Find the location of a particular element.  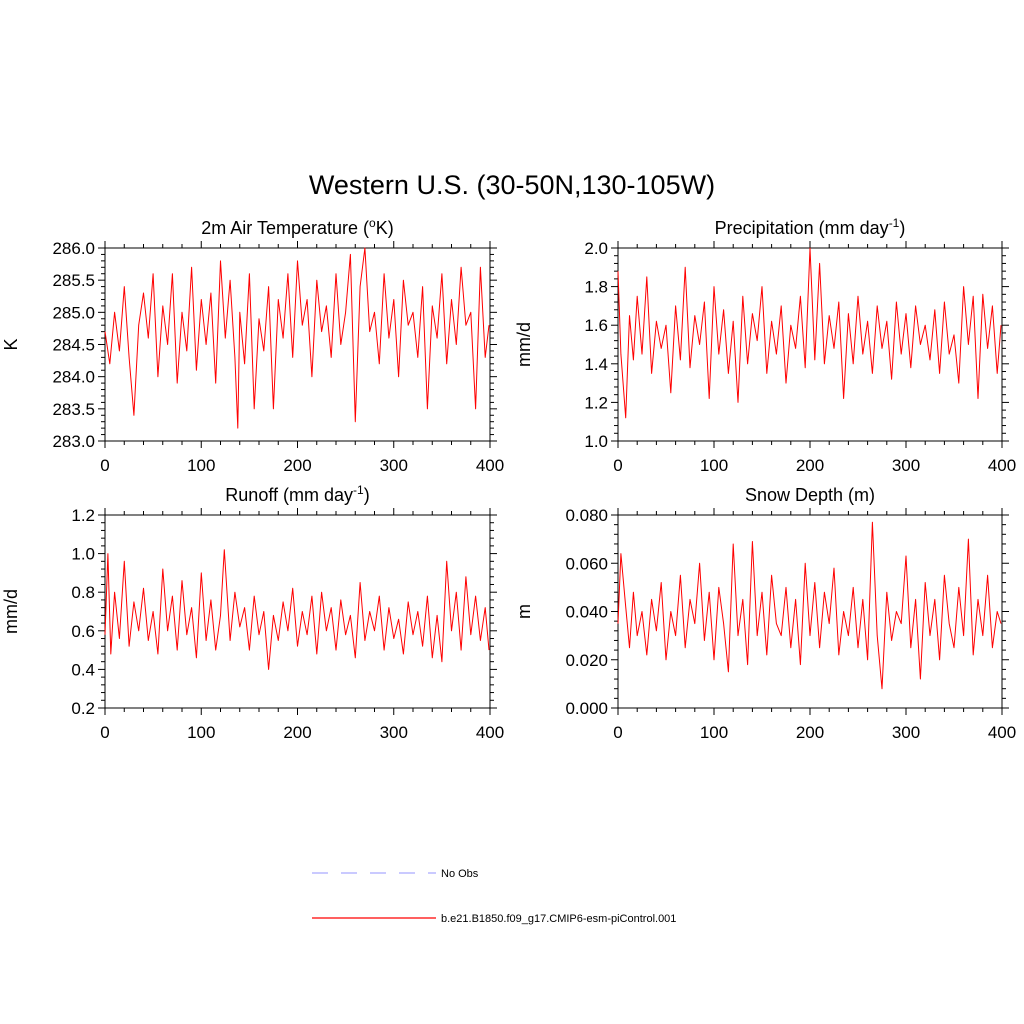

y-tick-label: 0.060 is located at coordinates (586, 563).